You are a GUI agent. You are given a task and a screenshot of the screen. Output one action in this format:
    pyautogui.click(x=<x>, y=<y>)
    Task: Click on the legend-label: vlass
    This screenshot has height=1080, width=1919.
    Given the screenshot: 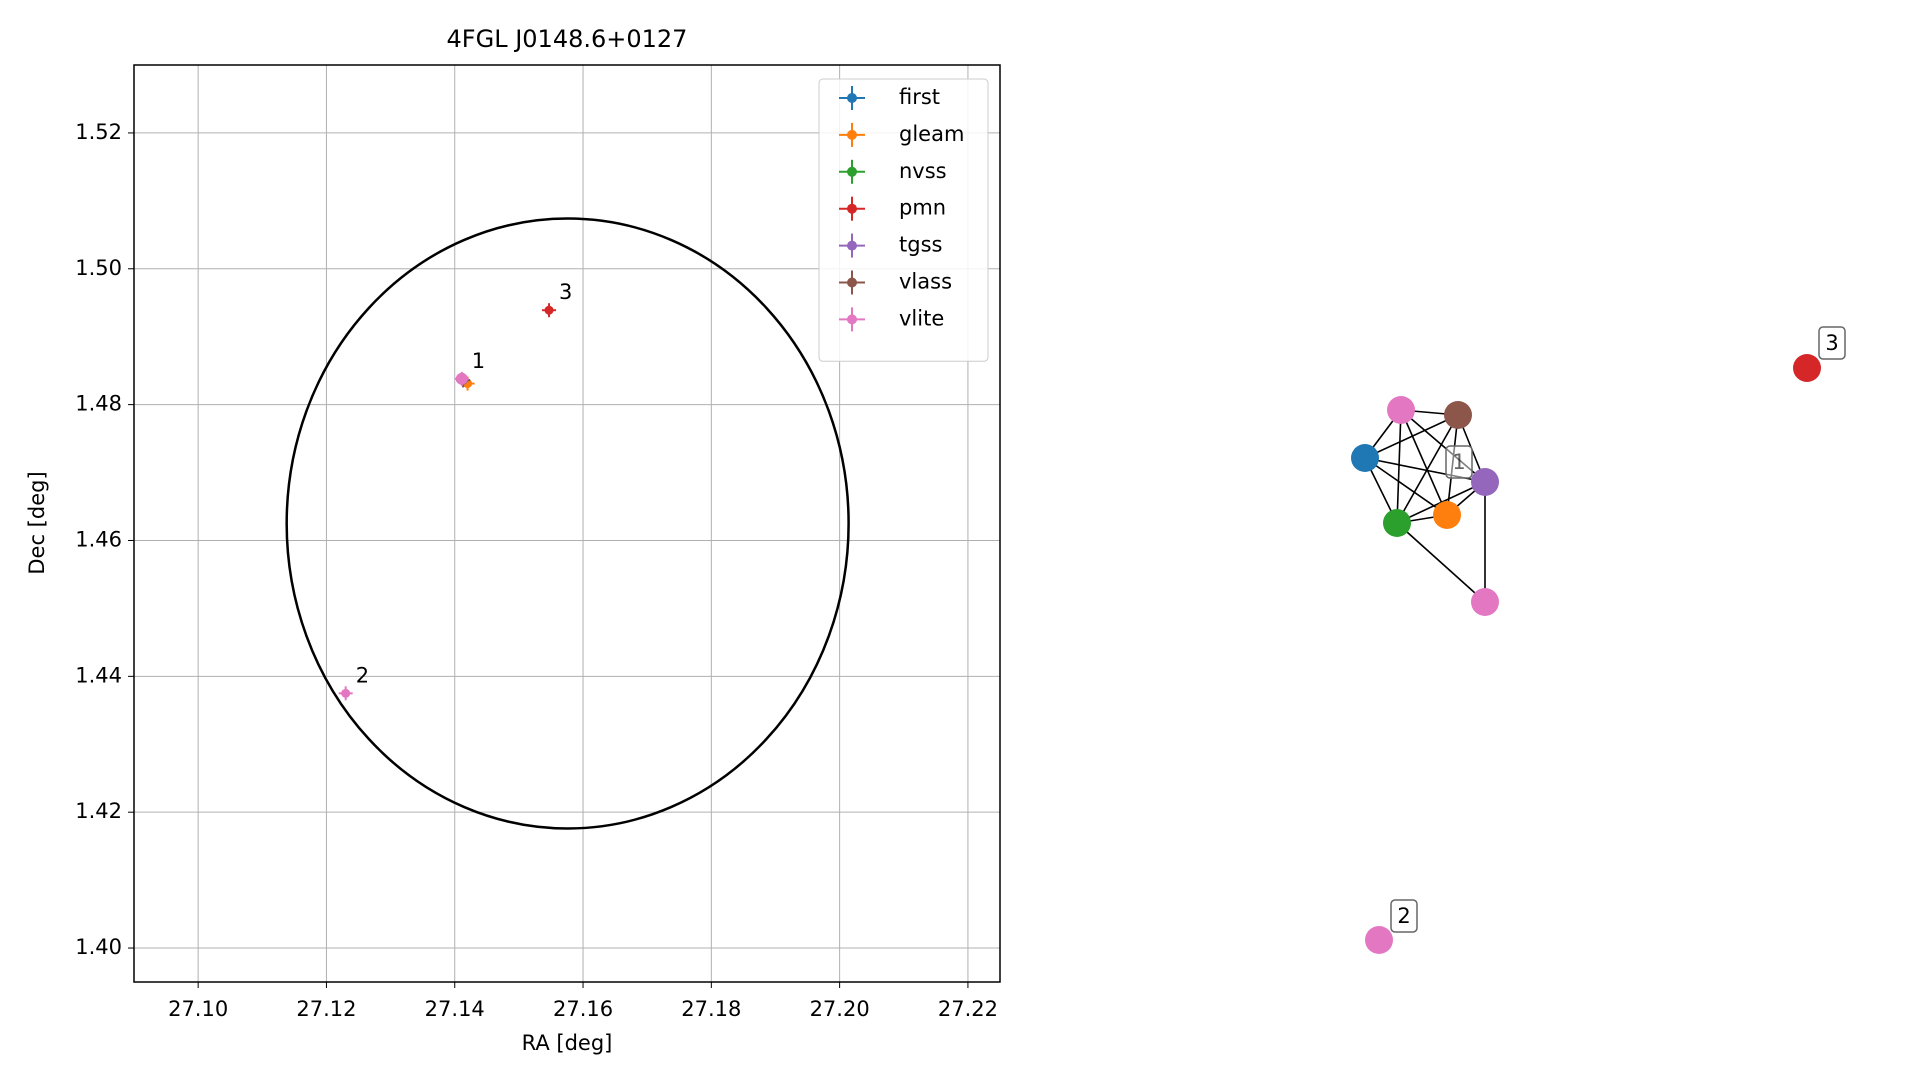 What is the action you would take?
    pyautogui.click(x=925, y=282)
    